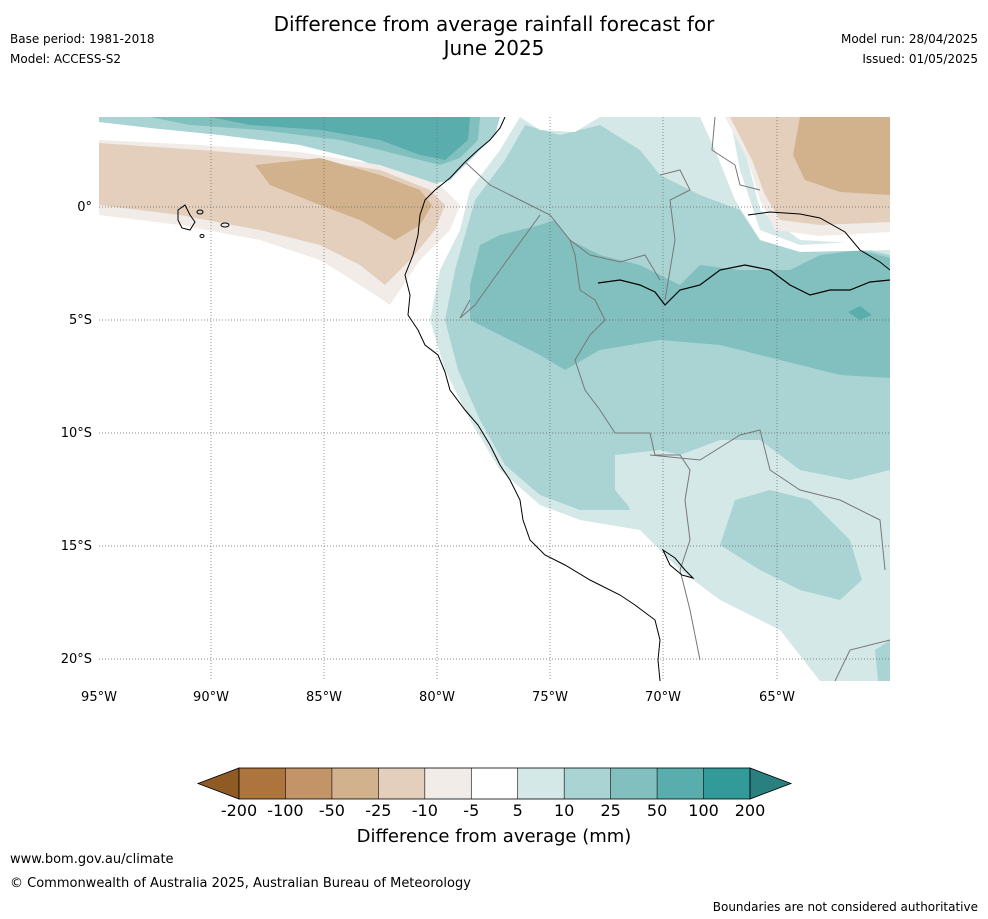 The image size is (988, 919). I want to click on footer-url: www.bom.gov.au/climate, so click(92, 859).